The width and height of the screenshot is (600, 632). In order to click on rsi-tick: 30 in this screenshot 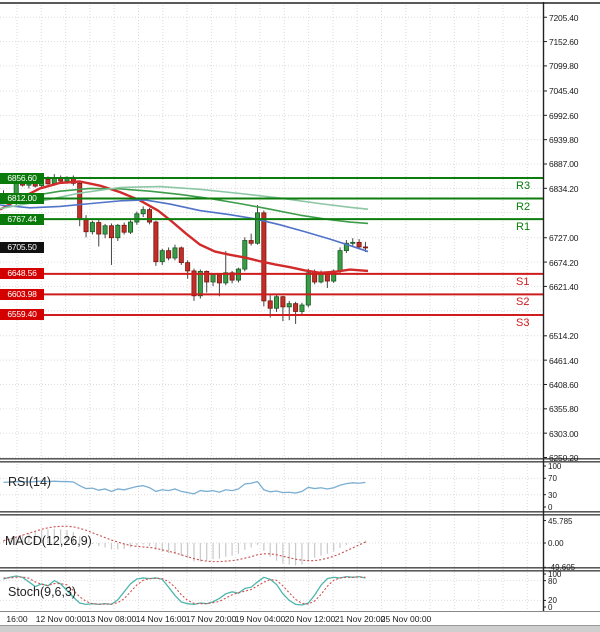, I will do `click(552, 495)`.